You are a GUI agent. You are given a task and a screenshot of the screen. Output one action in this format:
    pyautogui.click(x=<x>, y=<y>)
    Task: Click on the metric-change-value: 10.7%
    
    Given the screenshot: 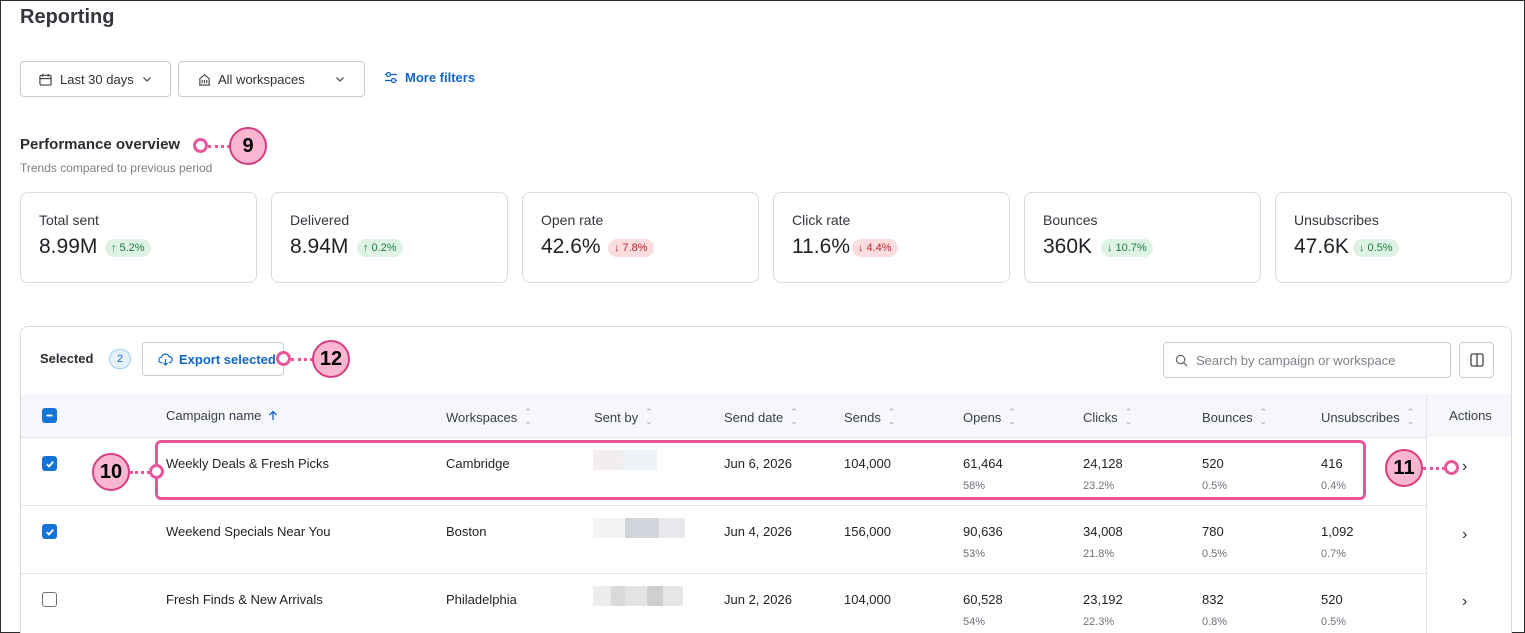 What is the action you would take?
    pyautogui.click(x=1131, y=248)
    